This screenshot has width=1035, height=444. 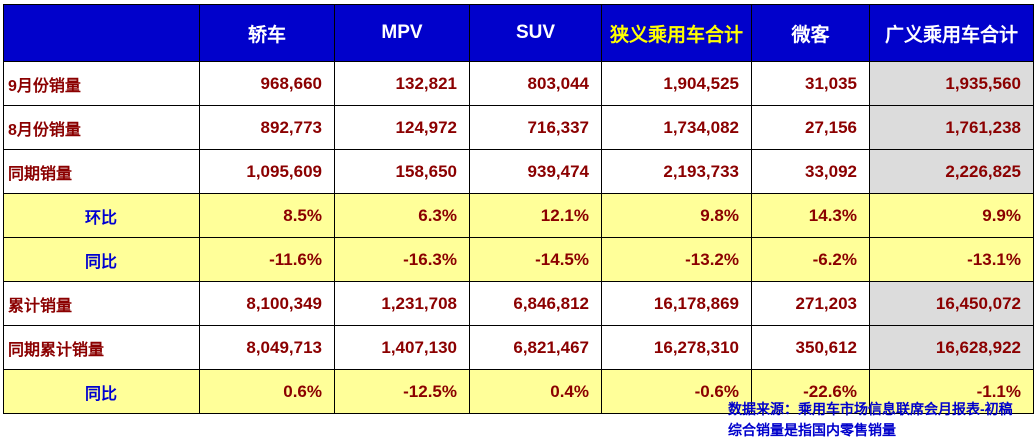 I want to click on cell: 2,193,733, so click(x=676, y=171).